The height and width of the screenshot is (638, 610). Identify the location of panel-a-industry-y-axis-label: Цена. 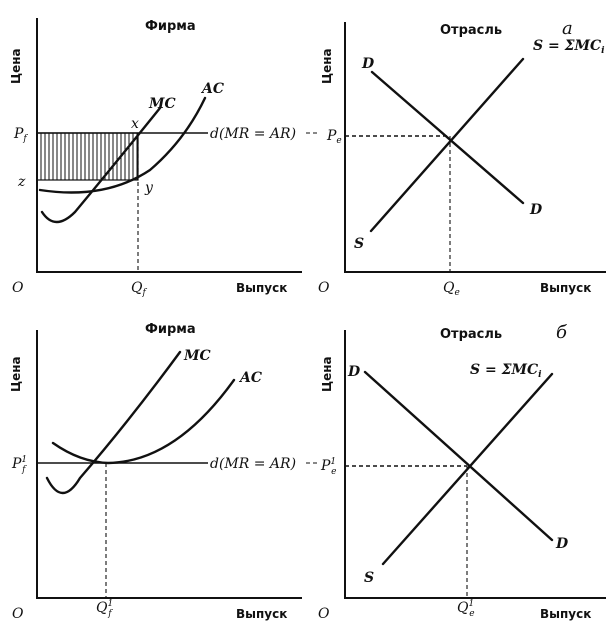
(327, 66).